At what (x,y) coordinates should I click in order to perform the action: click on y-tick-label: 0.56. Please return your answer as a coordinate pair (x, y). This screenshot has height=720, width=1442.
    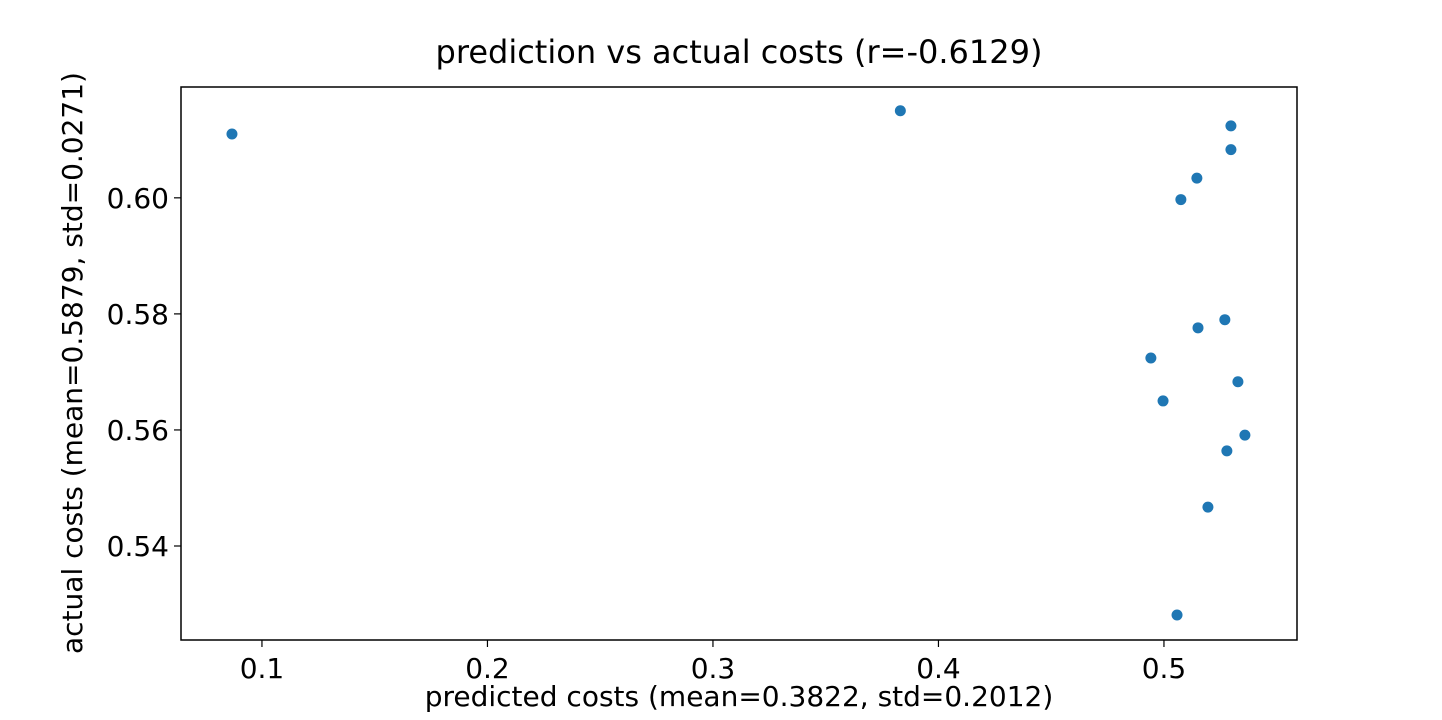
    Looking at the image, I should click on (138, 430).